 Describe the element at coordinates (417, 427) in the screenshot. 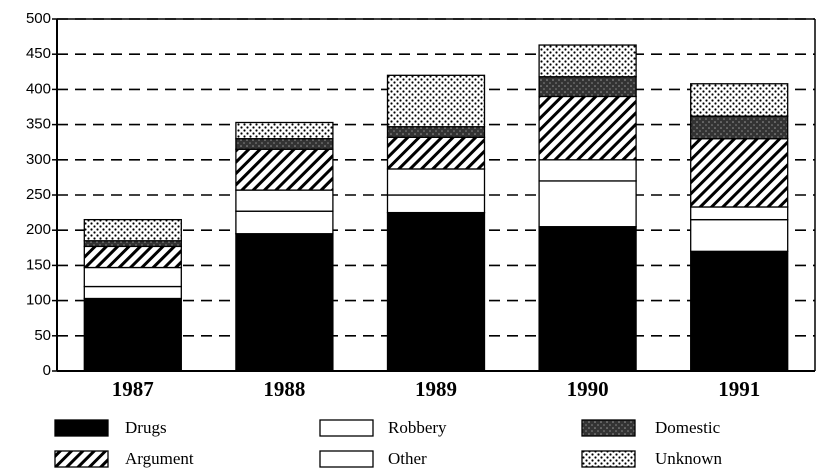

I see `legend-label: Robbery` at that location.